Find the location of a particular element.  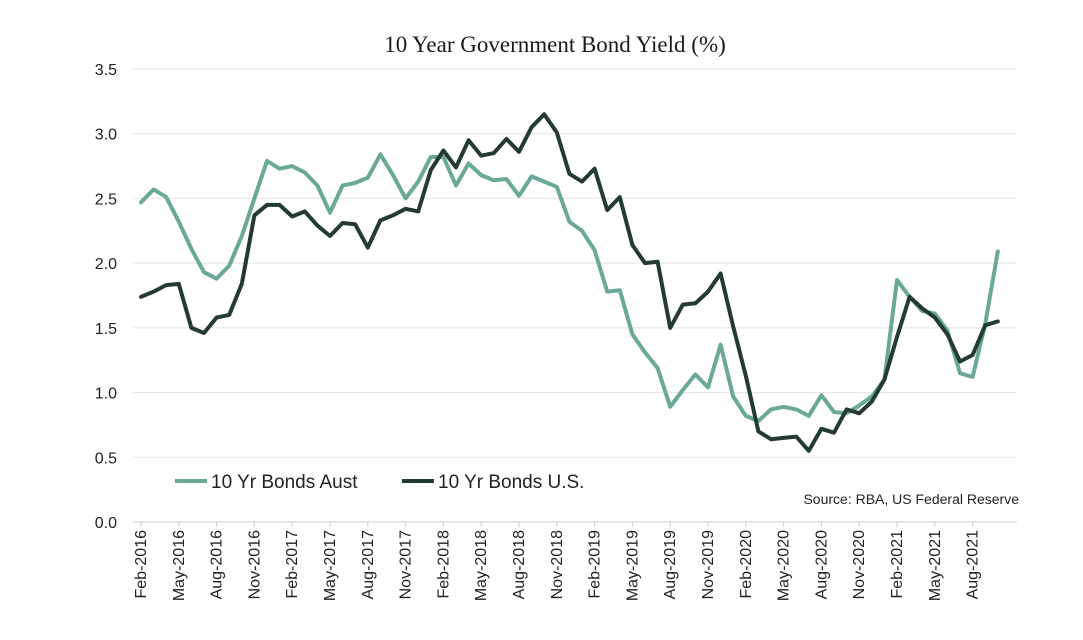

y-tick-label: 3.5 is located at coordinates (106, 70).